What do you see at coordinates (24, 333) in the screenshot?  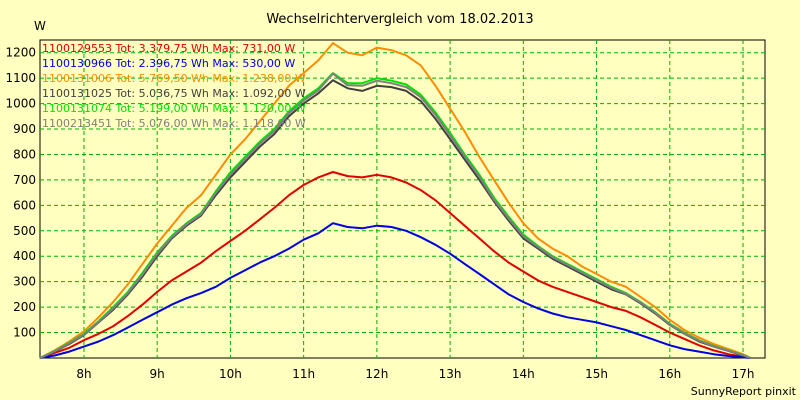 I see `y-tick-label: 100` at bounding box center [24, 333].